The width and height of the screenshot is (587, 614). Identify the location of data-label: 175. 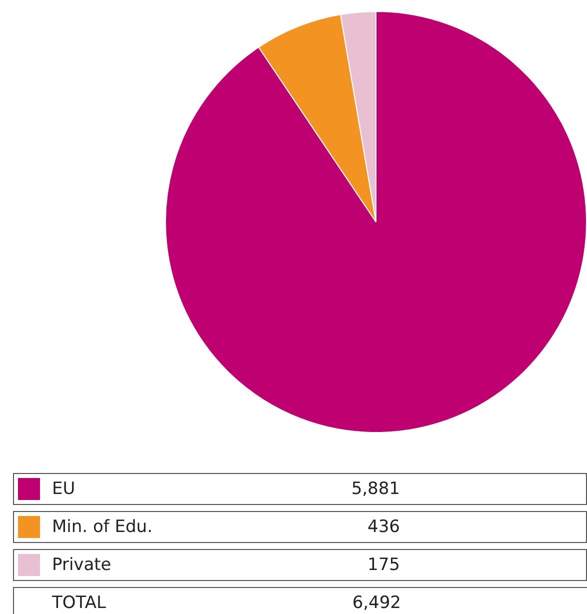
(383, 565).